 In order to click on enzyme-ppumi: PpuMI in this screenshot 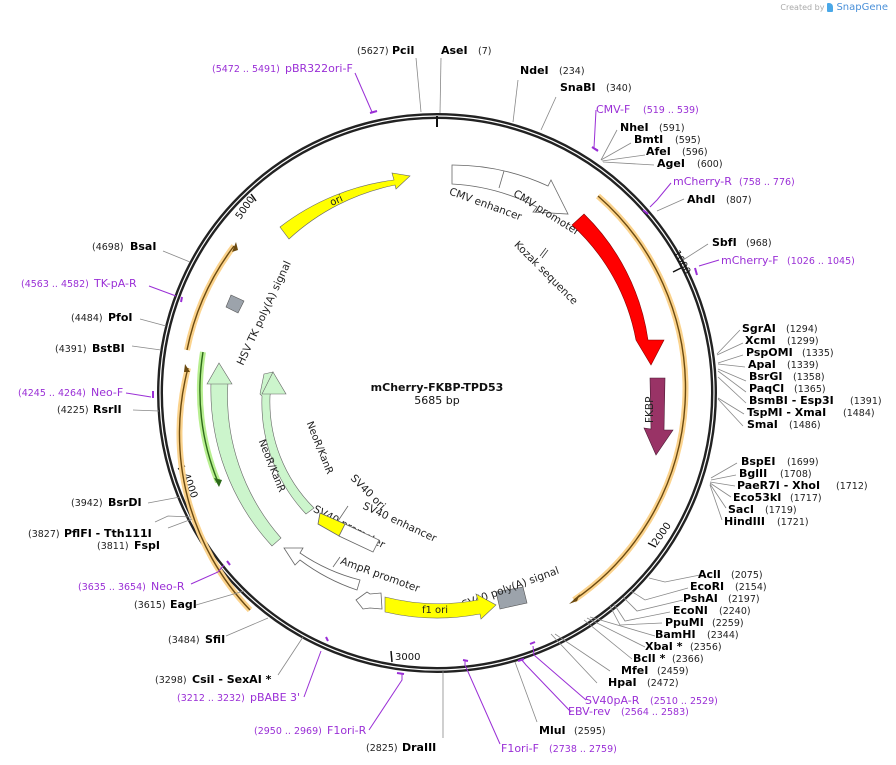, I will do `click(684, 622)`.